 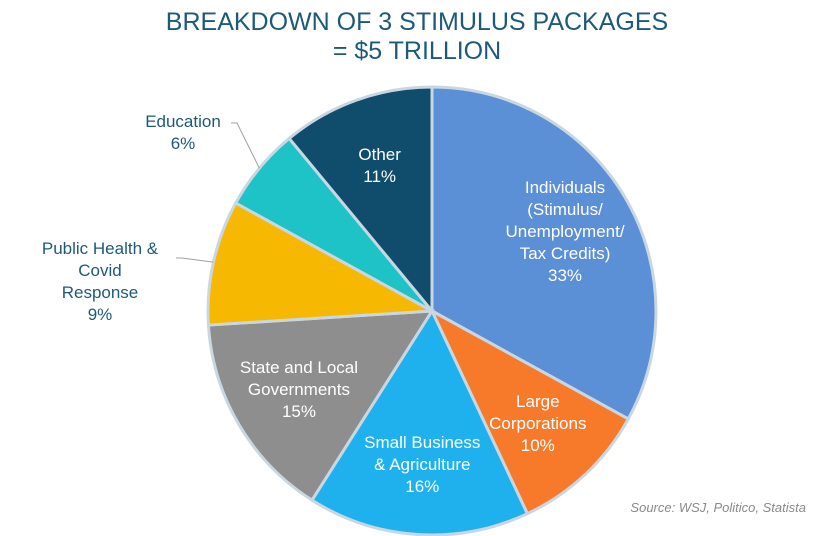 I want to click on category-label: Public Health & Covid Response, so click(x=100, y=270).